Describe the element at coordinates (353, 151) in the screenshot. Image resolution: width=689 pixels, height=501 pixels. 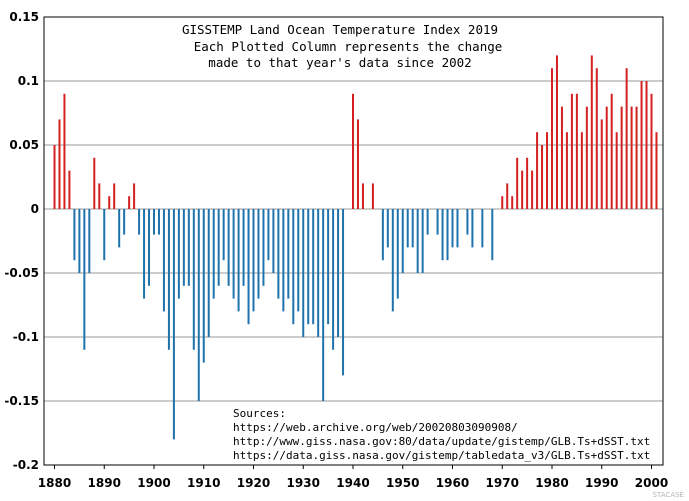
I see `bar-1940` at that location.